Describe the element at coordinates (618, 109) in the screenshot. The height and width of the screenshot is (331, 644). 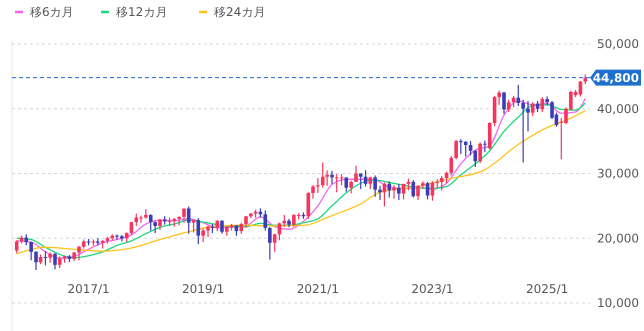
I see `y-tick-label: 40,000` at that location.